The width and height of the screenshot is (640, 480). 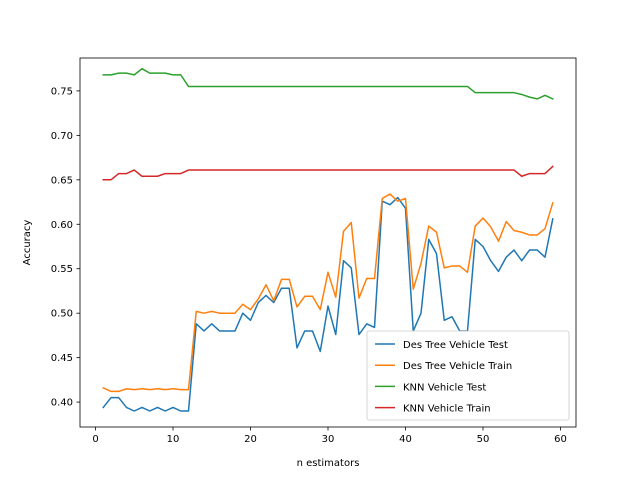 What do you see at coordinates (328, 439) in the screenshot?
I see `x-tick-label: 30` at bounding box center [328, 439].